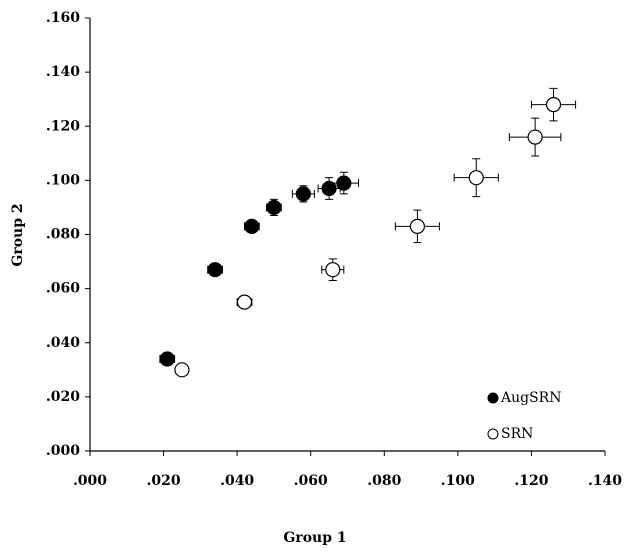 The width and height of the screenshot is (631, 552). Describe the element at coordinates (384, 481) in the screenshot. I see `x-tick-label: .080` at that location.